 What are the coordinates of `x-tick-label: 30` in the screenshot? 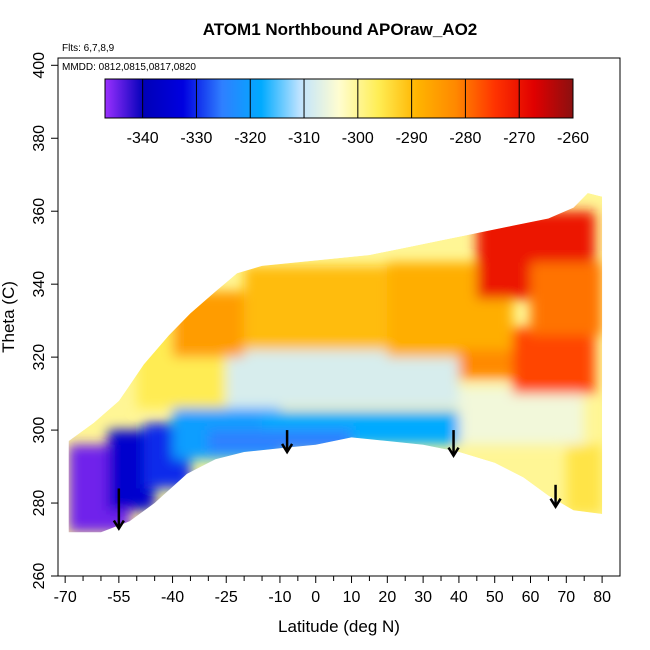 It's located at (423, 597).